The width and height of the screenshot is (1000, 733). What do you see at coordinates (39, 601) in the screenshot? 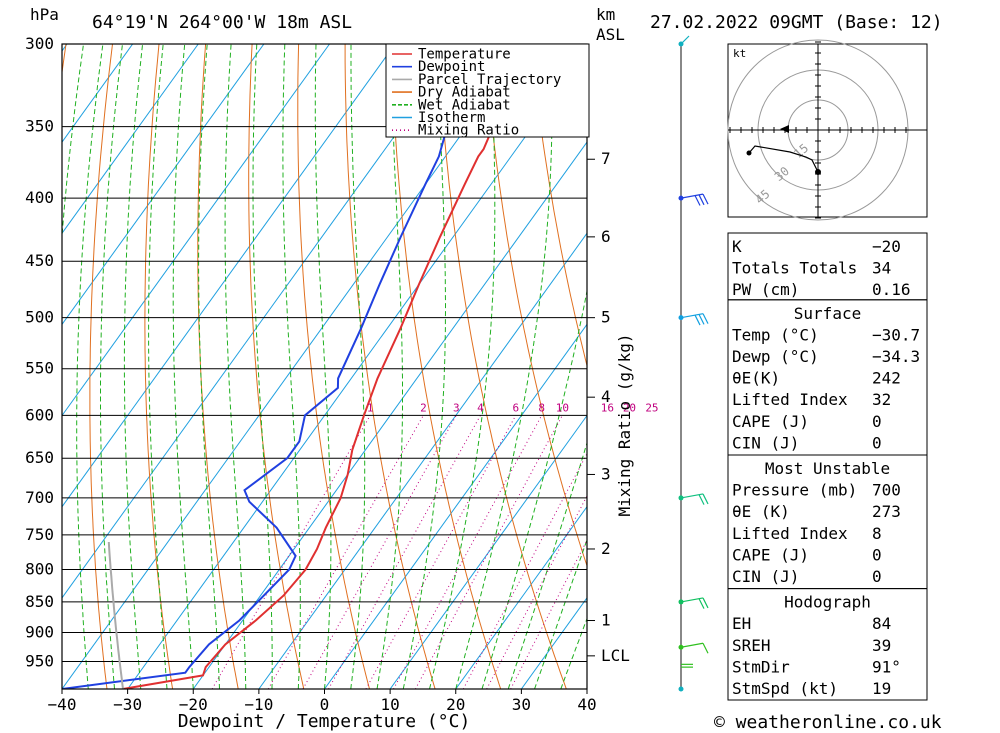
I see `pressure-tick-label: 850` at bounding box center [39, 601].